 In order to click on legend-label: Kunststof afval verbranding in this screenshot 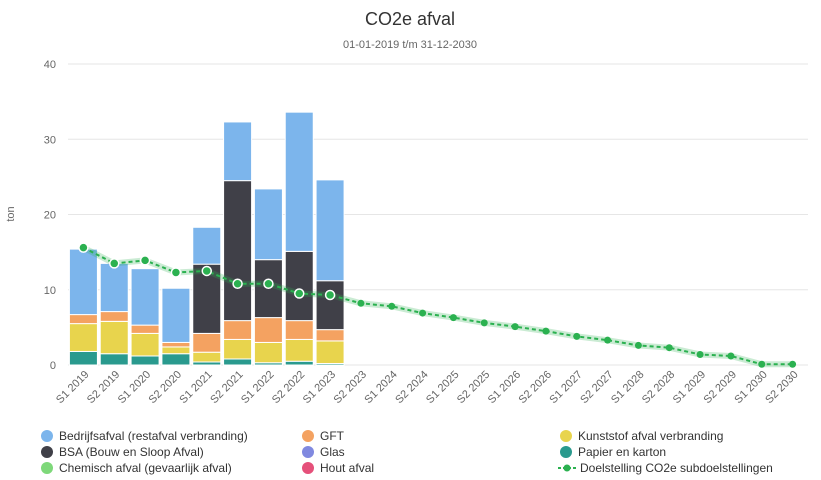, I will do `click(650, 436)`.